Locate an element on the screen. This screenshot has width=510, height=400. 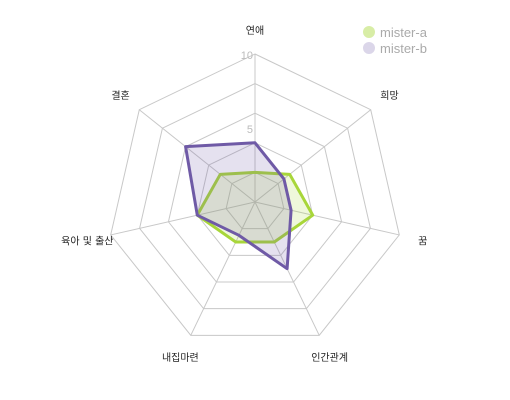
tick-label: 10 is located at coordinates (247, 56).